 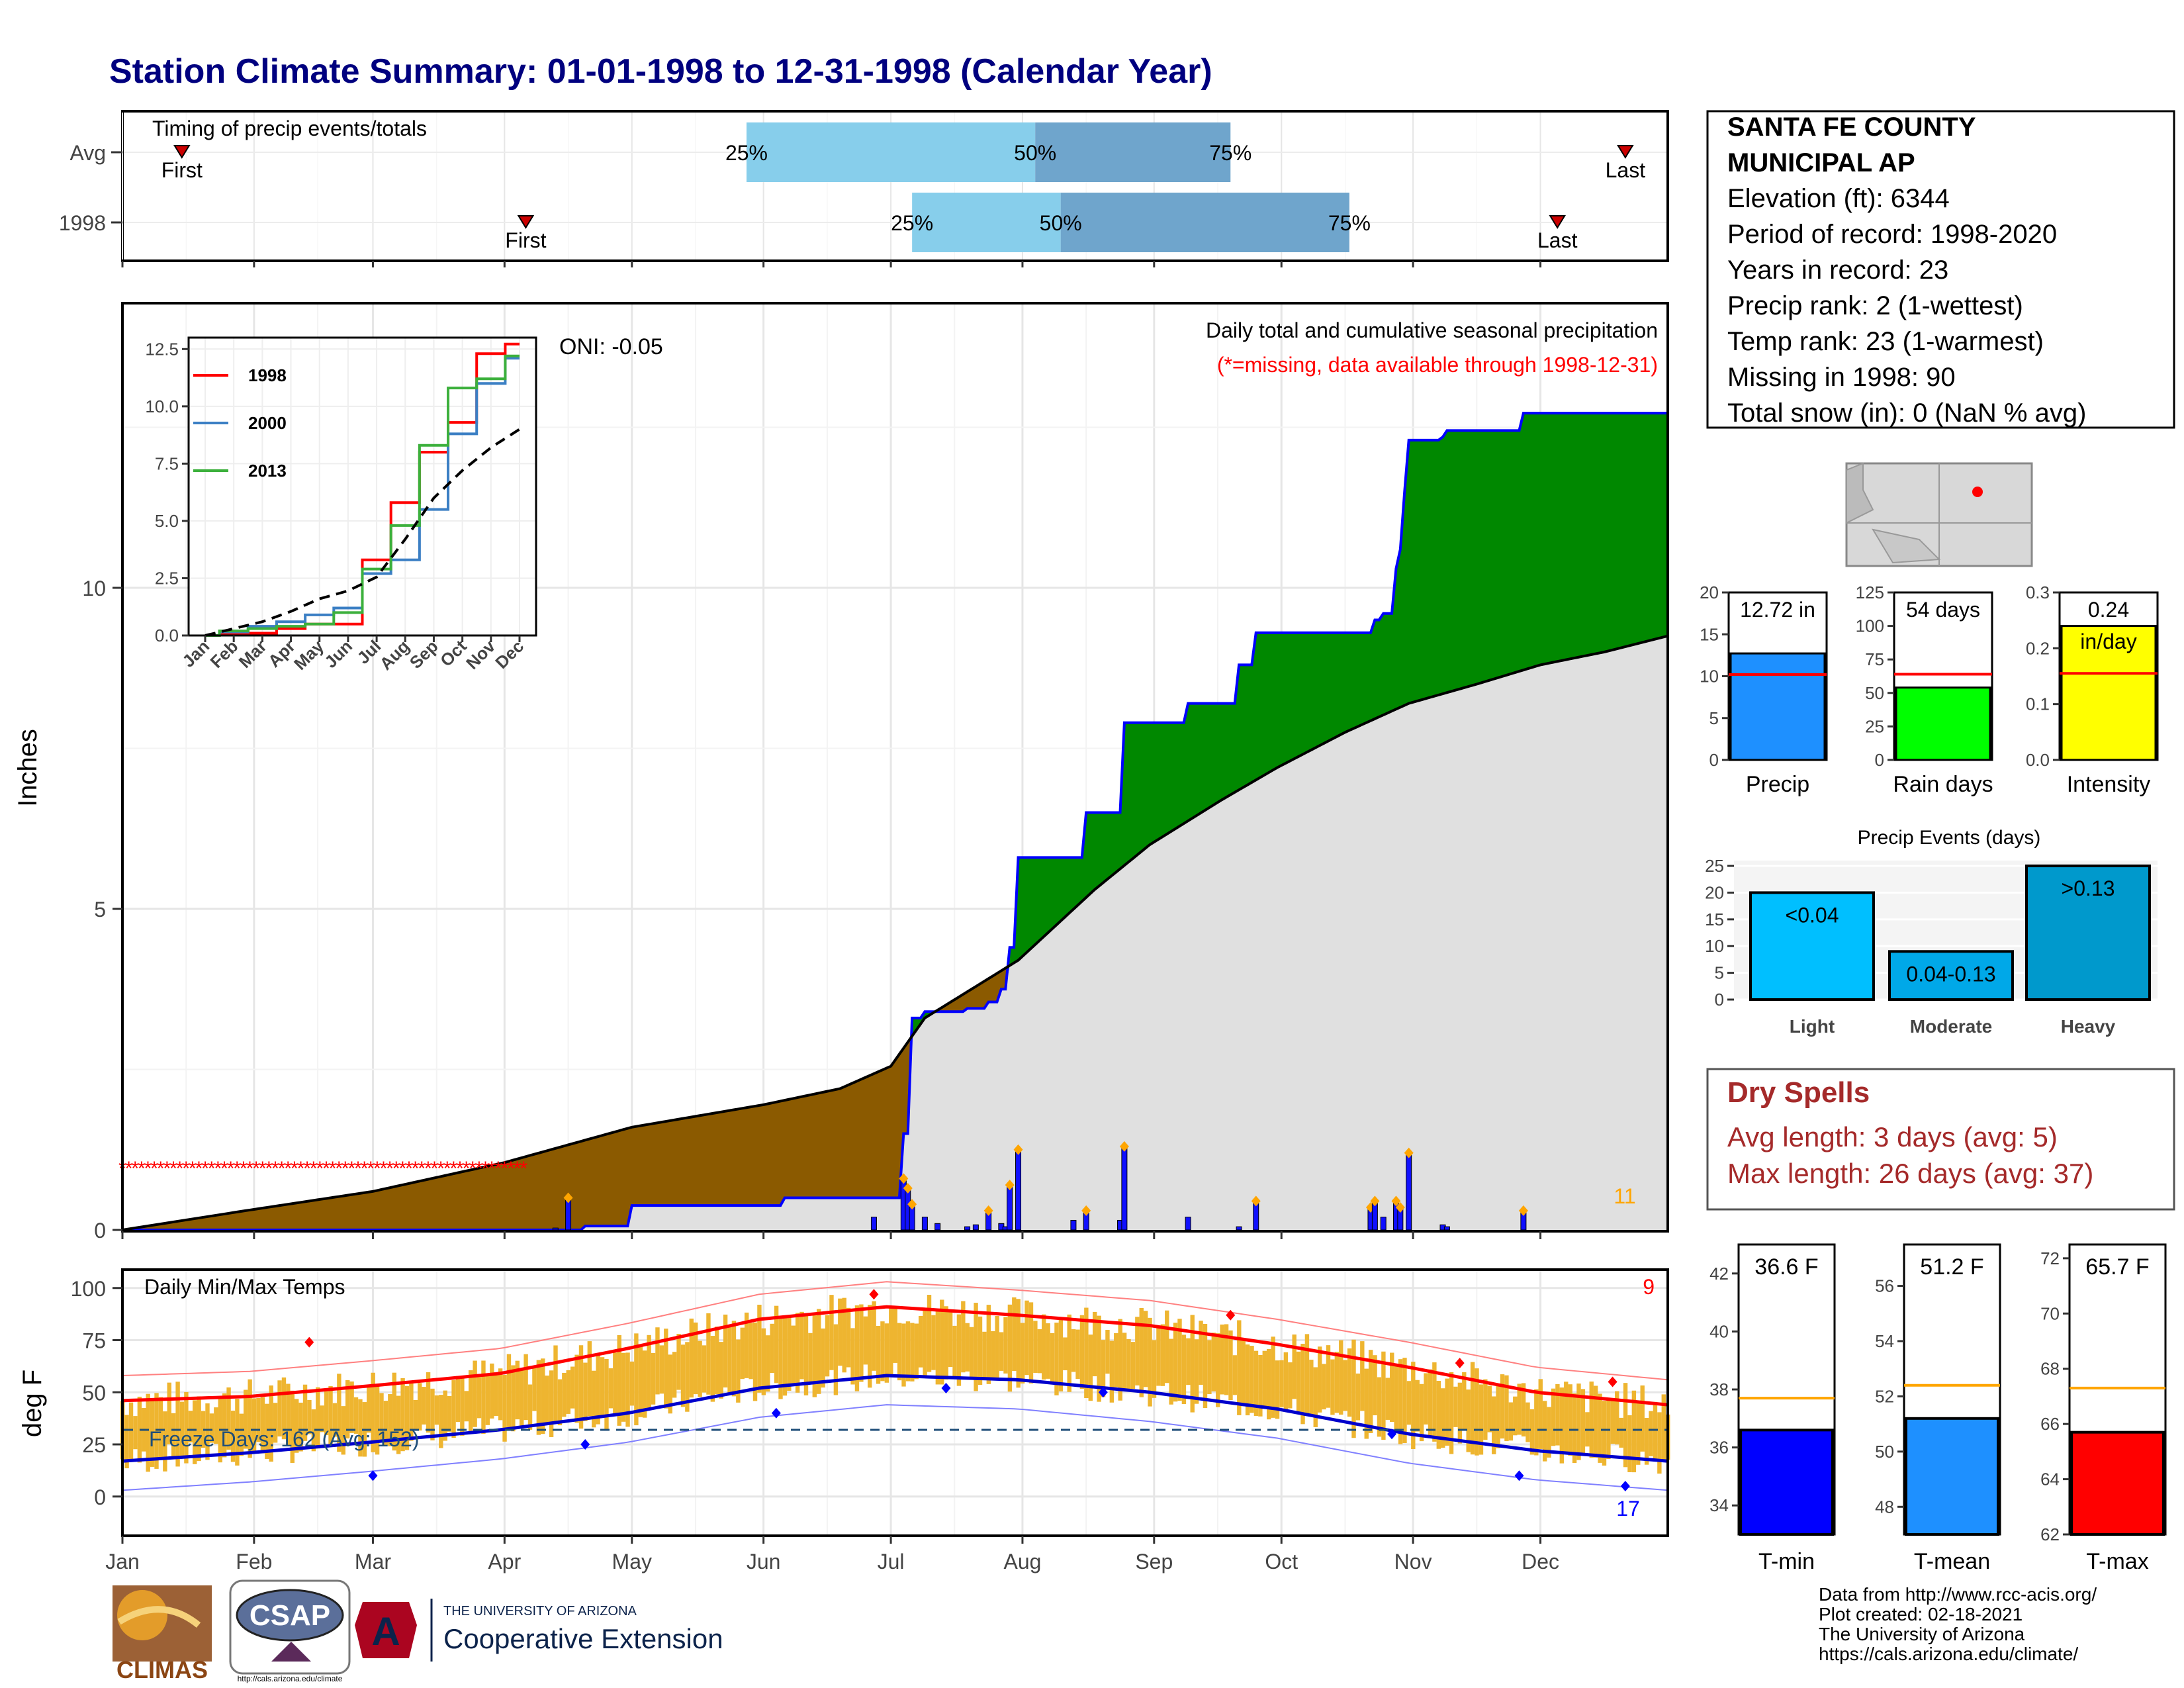 What do you see at coordinates (2109, 784) in the screenshot?
I see `summary-bar-label: Intensity` at bounding box center [2109, 784].